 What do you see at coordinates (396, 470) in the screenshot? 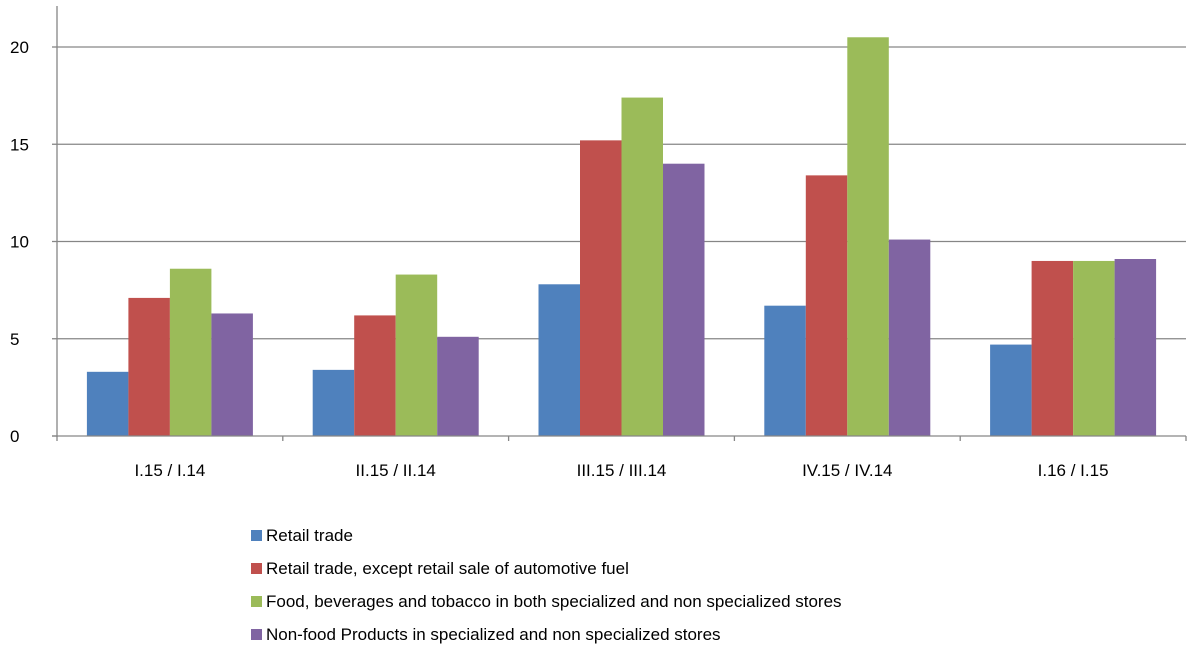
I see `x-tick-label: II.15 / II.14` at bounding box center [396, 470].